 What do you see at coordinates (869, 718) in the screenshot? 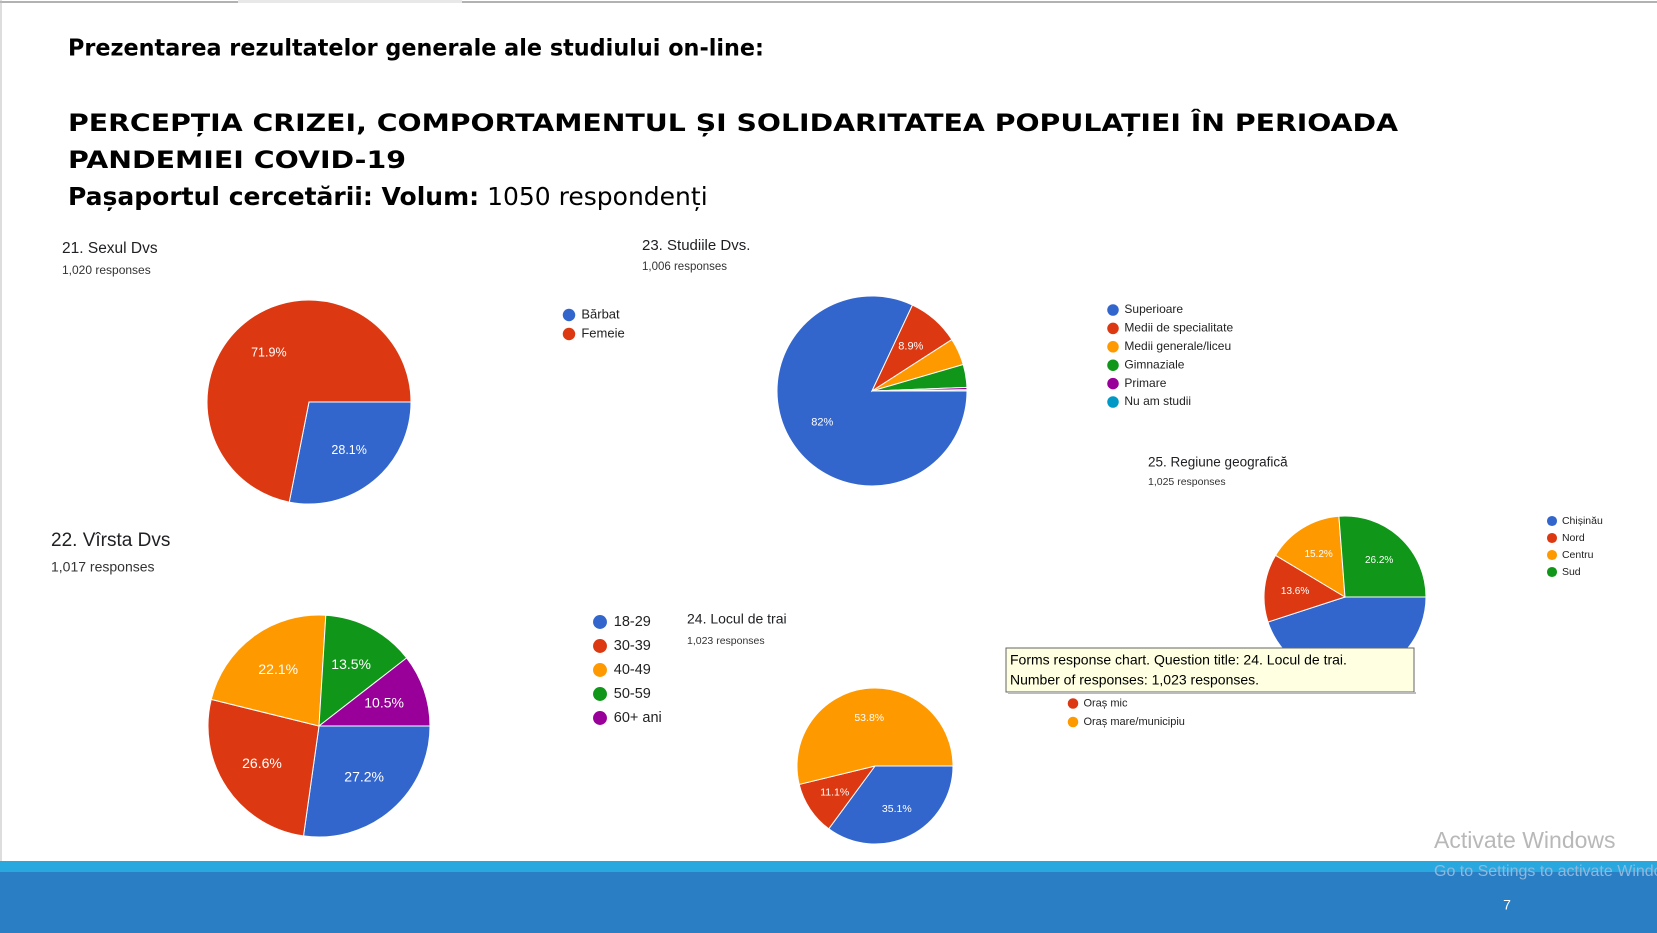
I see `value-label: 53.8%` at bounding box center [869, 718].